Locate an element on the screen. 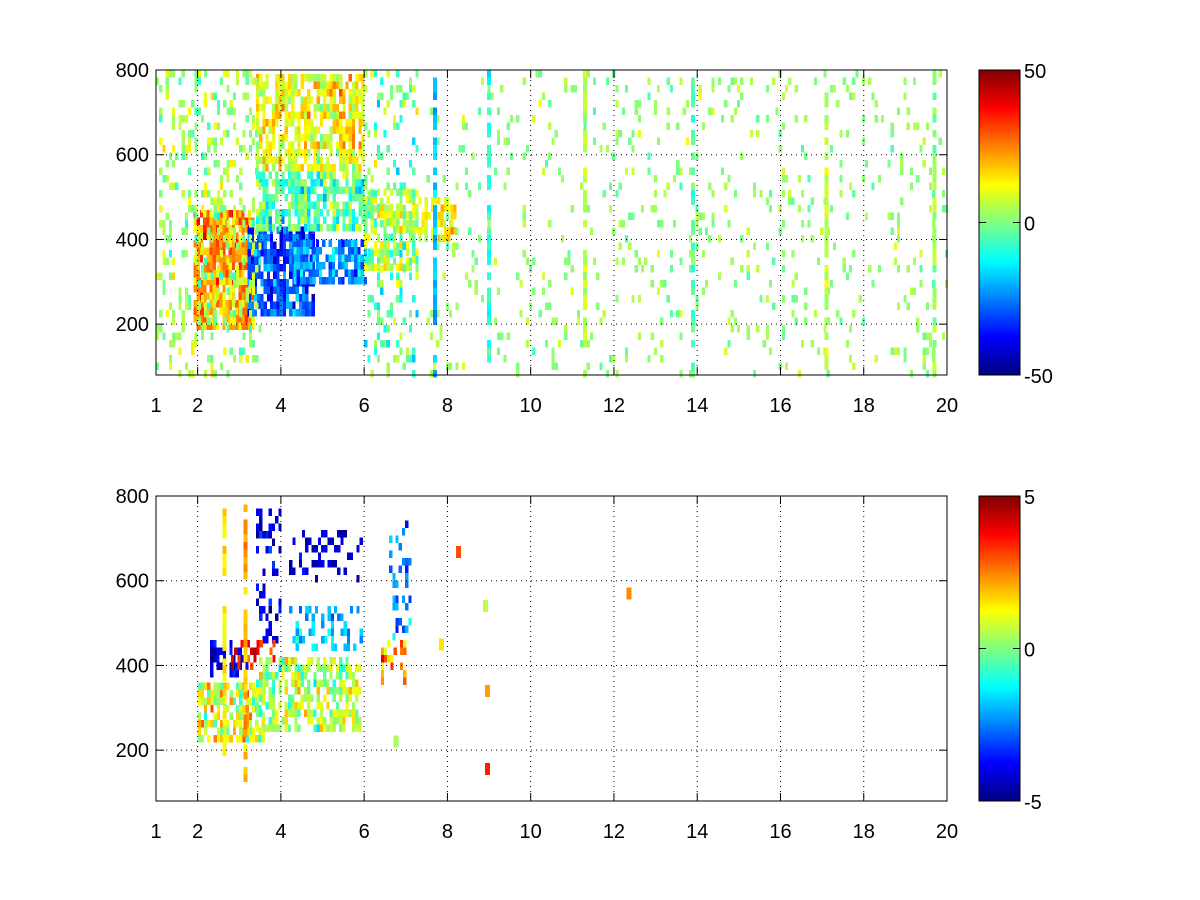  x-tick-label: 4 is located at coordinates (280, 832).